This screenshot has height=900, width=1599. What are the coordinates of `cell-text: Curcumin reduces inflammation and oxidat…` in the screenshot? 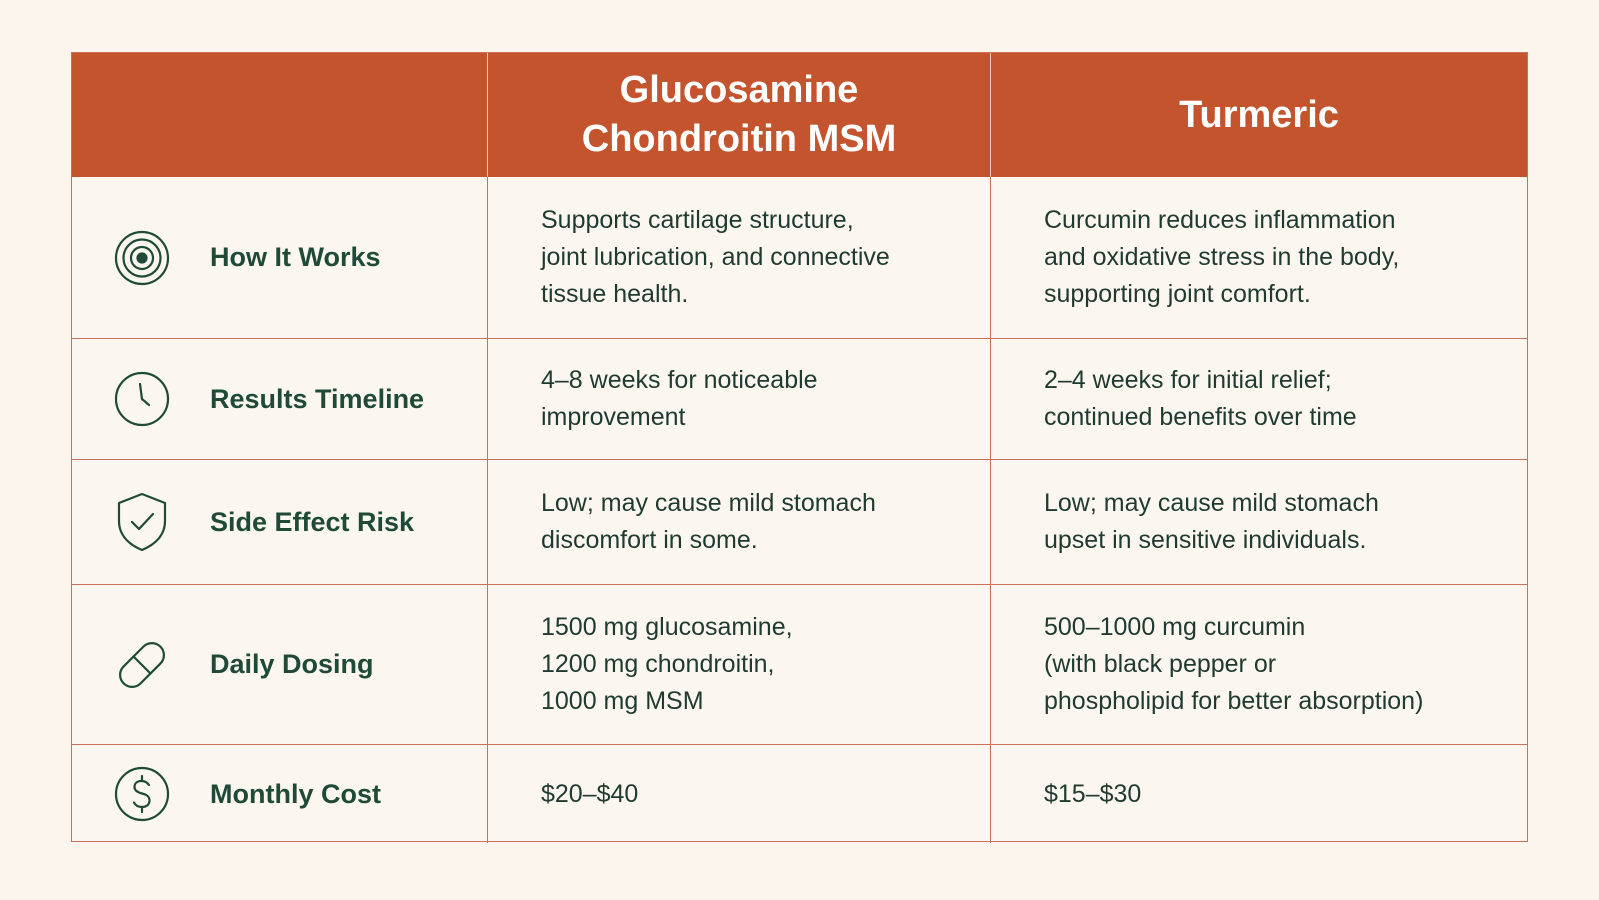 It's located at (1222, 257).